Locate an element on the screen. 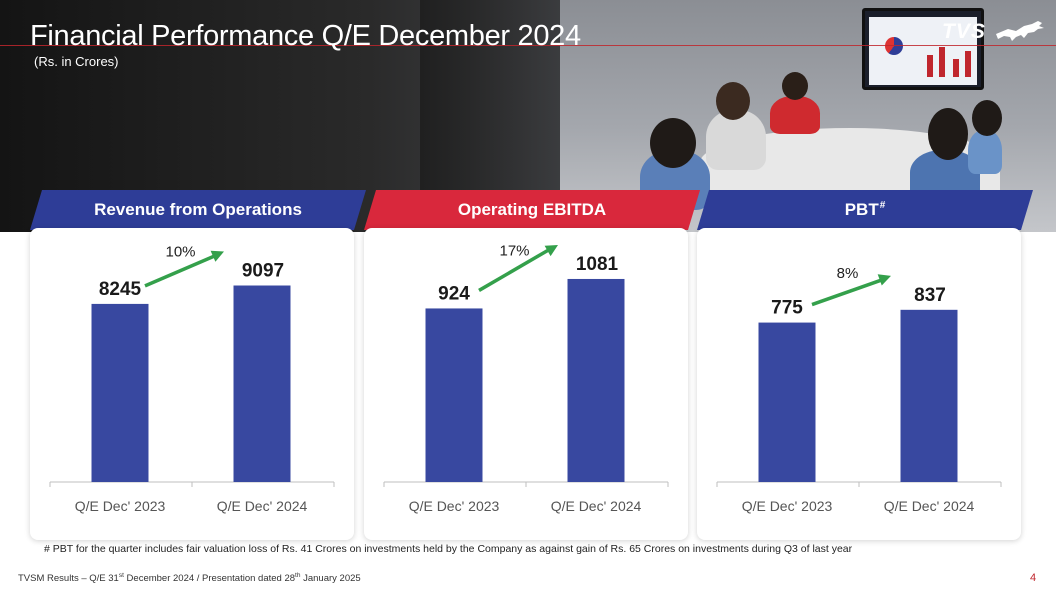 The image size is (1056, 591). panel-header-ebitda: Operating EBITDA is located at coordinates (532, 210).